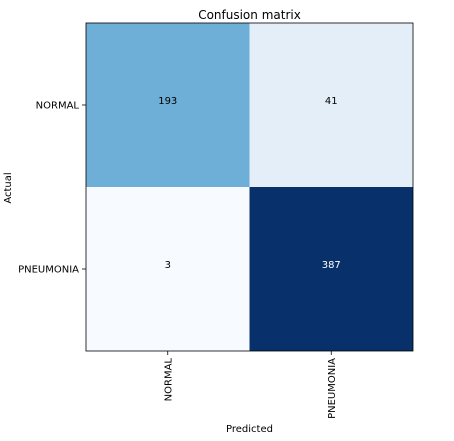 The height and width of the screenshot is (441, 454). Describe the element at coordinates (249, 429) in the screenshot. I see `x-axis-label: Predicted` at that location.